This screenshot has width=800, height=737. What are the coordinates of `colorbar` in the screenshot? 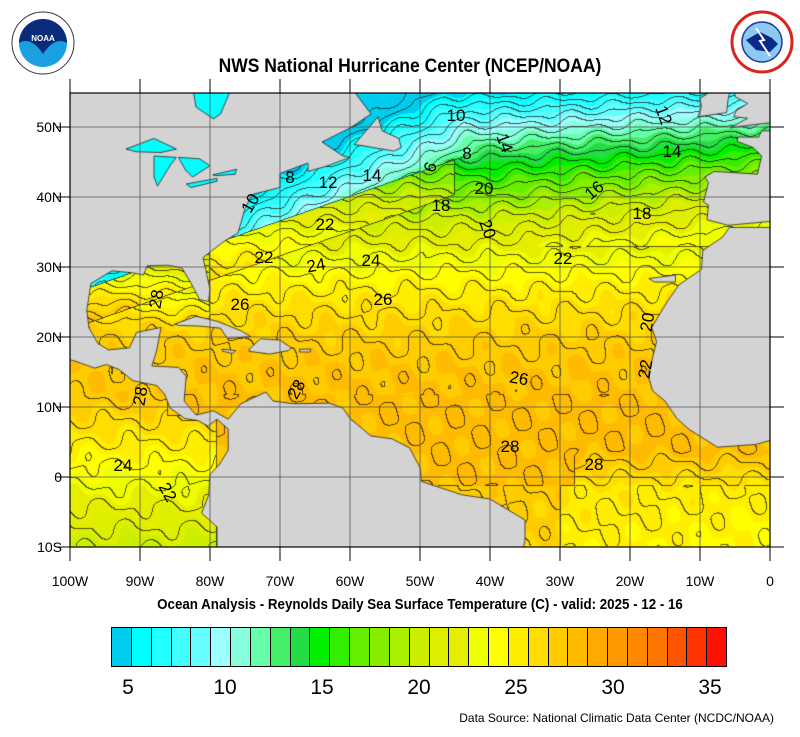 It's located at (419, 647).